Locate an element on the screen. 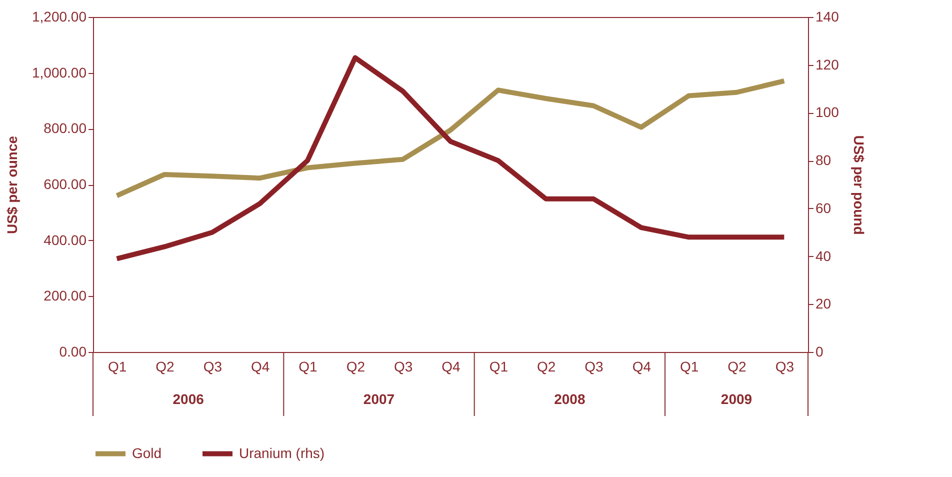  y2-tick-label: 0 is located at coordinates (820, 352).